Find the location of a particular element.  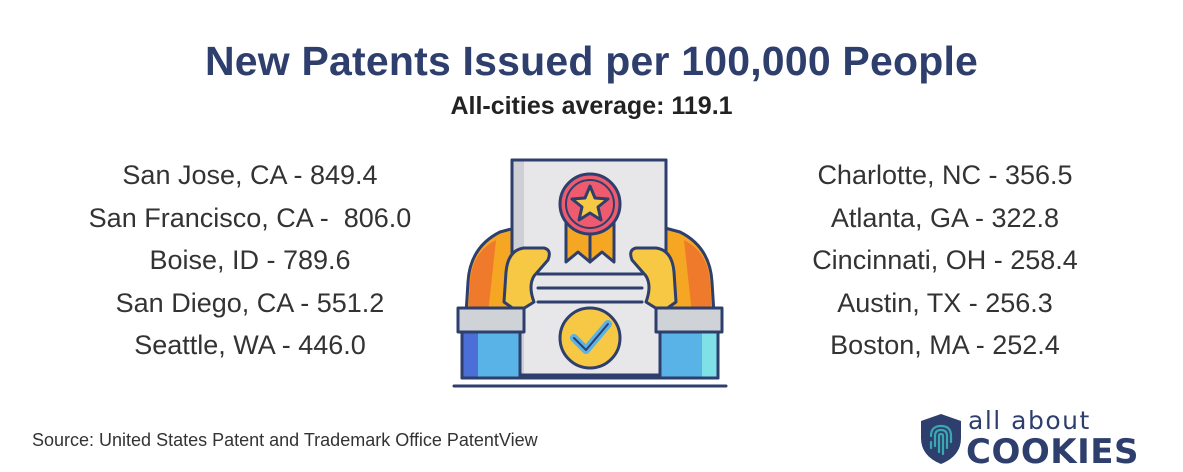

brand-logo: all about COOKIES is located at coordinates (1026, 439).